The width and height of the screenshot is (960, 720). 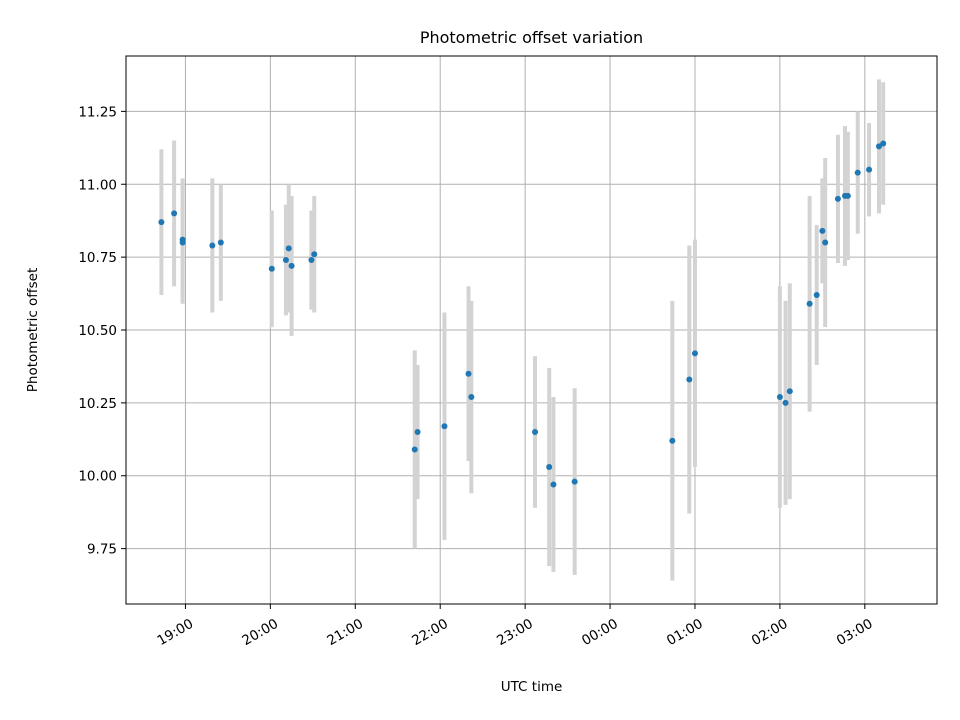 I want to click on y-tick-label: 10.50, so click(x=97, y=331).